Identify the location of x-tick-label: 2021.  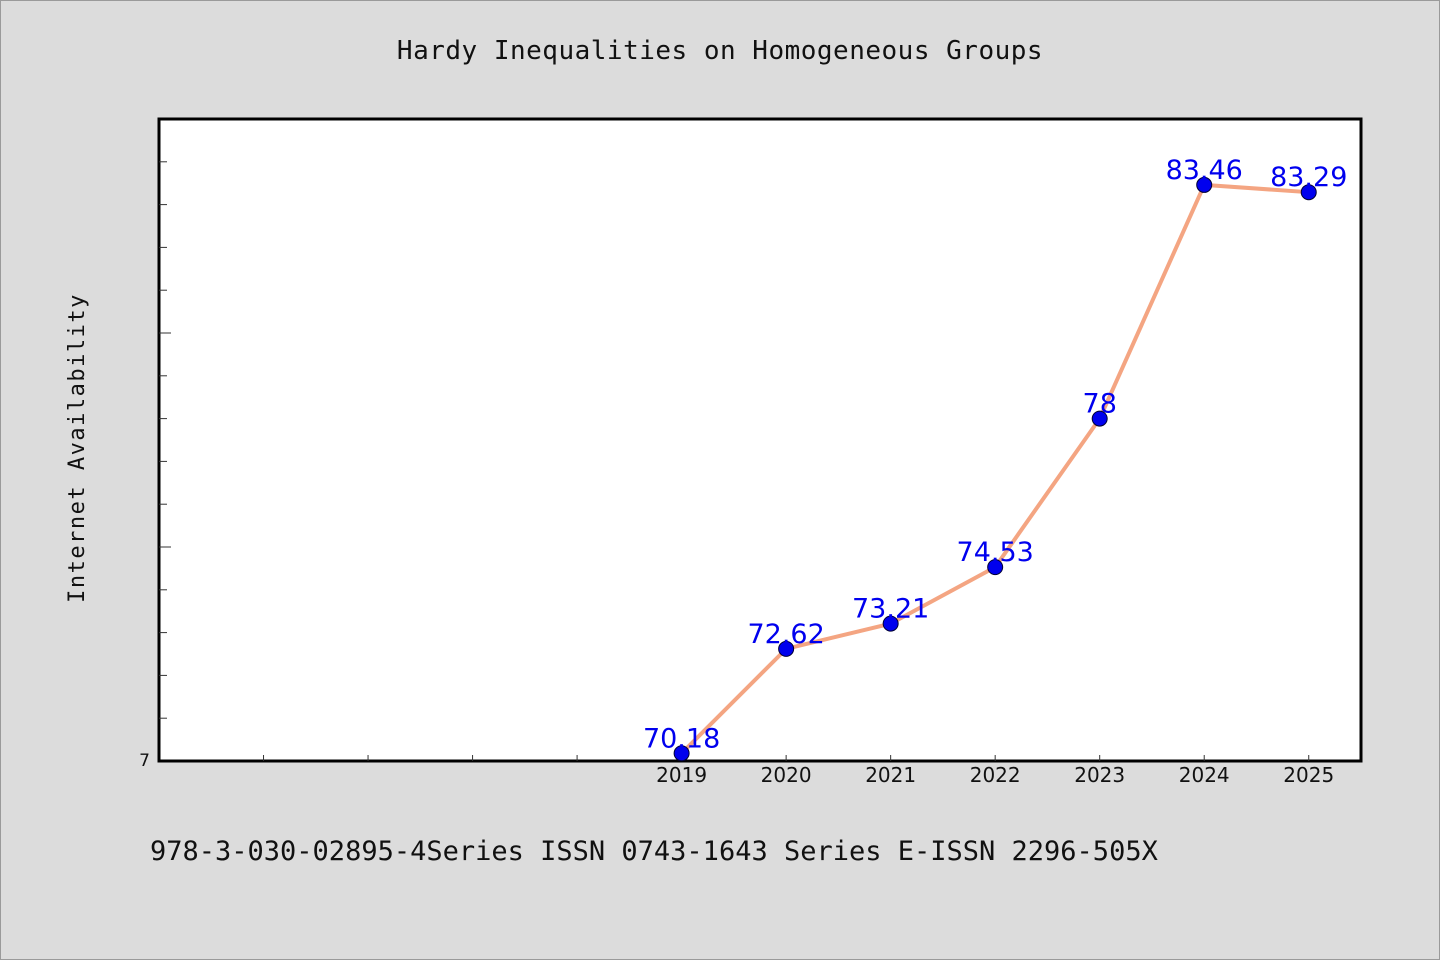
(890, 775).